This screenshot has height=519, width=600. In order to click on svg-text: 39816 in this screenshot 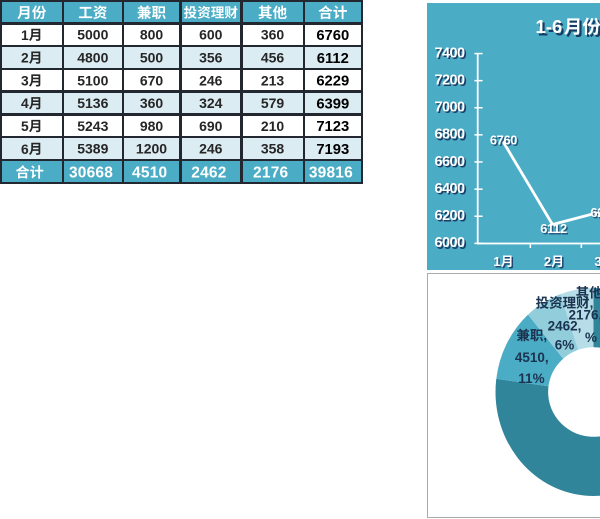, I will do `click(331, 172)`.